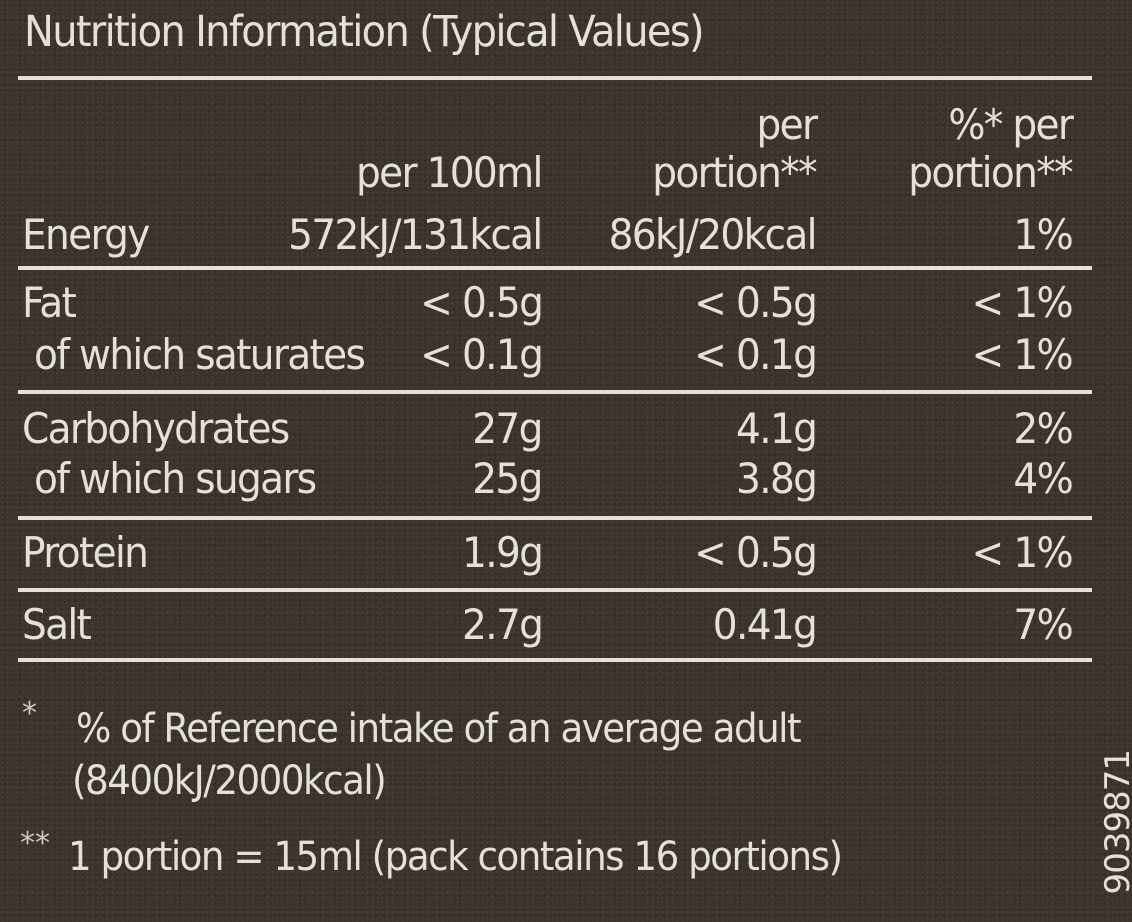 This screenshot has height=922, width=1132. I want to click on header-per-portion-line1: per, so click(787, 124).